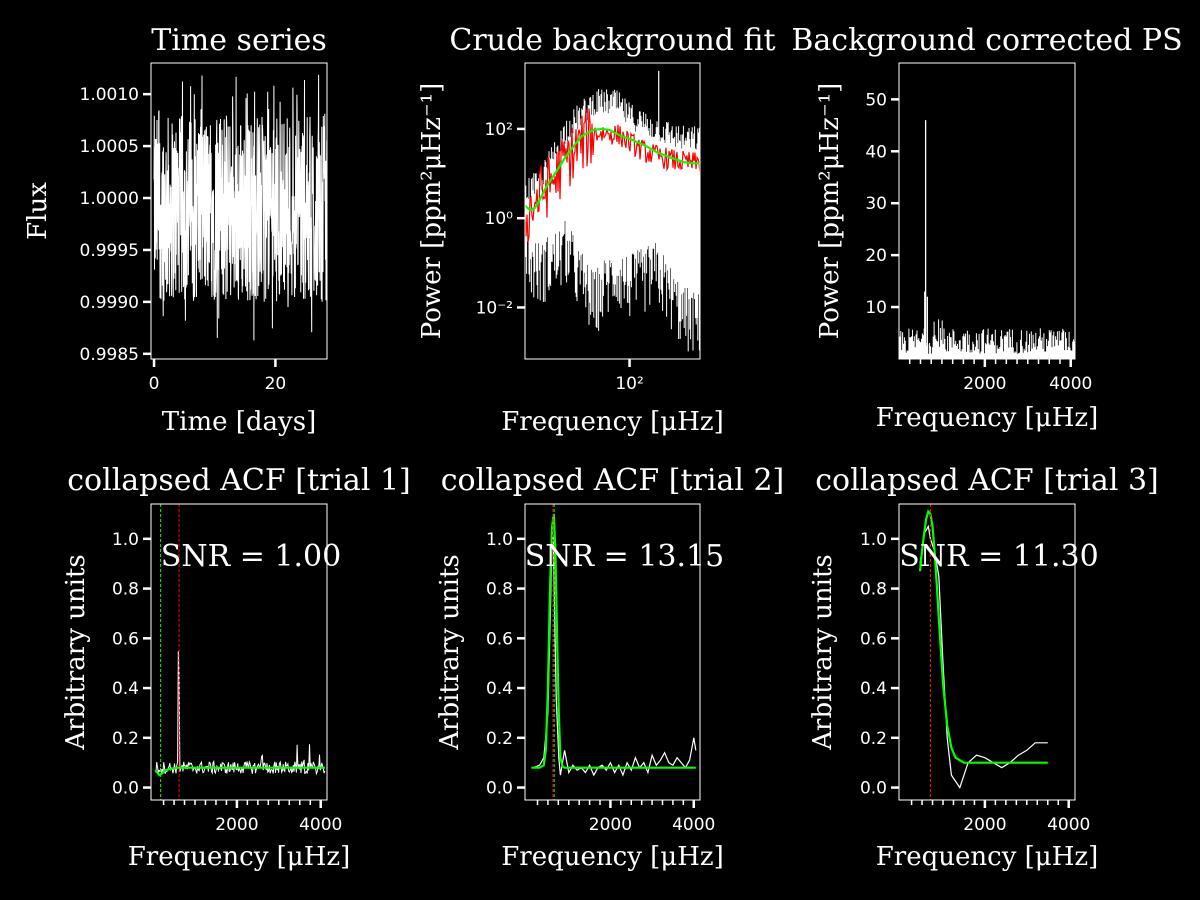  What do you see at coordinates (830, 211) in the screenshot?
I see `ylabel-ps: Power [ppm²μHz⁻¹]` at bounding box center [830, 211].